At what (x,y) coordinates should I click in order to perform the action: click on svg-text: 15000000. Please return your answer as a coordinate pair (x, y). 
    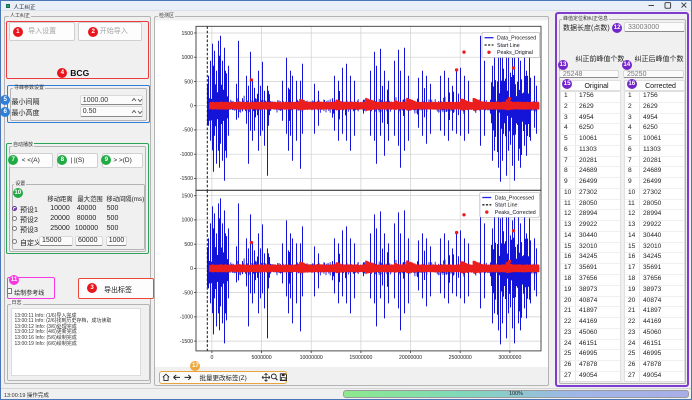
    Looking at the image, I should click on (360, 358).